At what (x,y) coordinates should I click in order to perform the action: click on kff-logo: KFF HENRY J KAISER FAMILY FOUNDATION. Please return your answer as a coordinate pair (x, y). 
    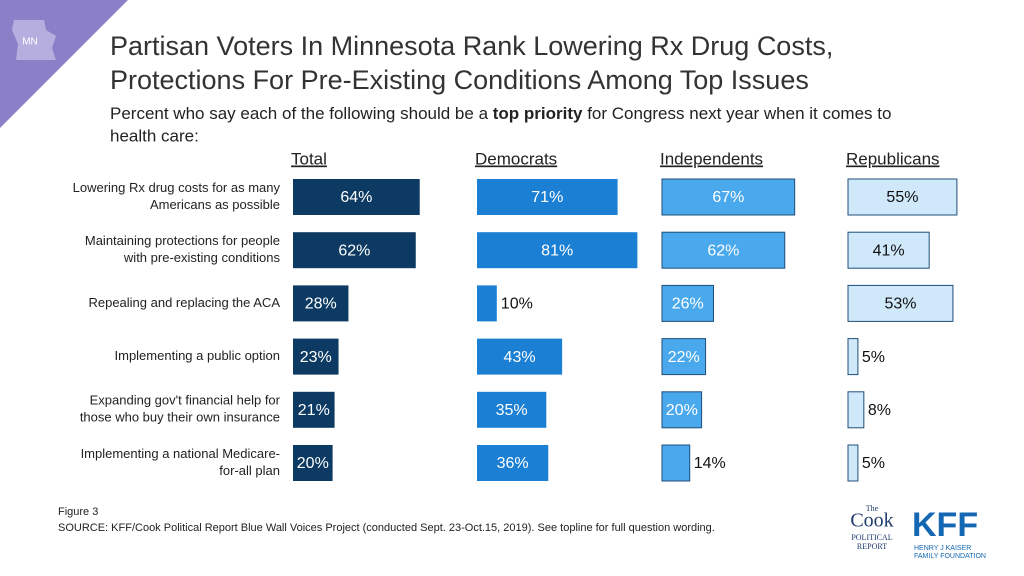
    Looking at the image, I should click on (949, 533).